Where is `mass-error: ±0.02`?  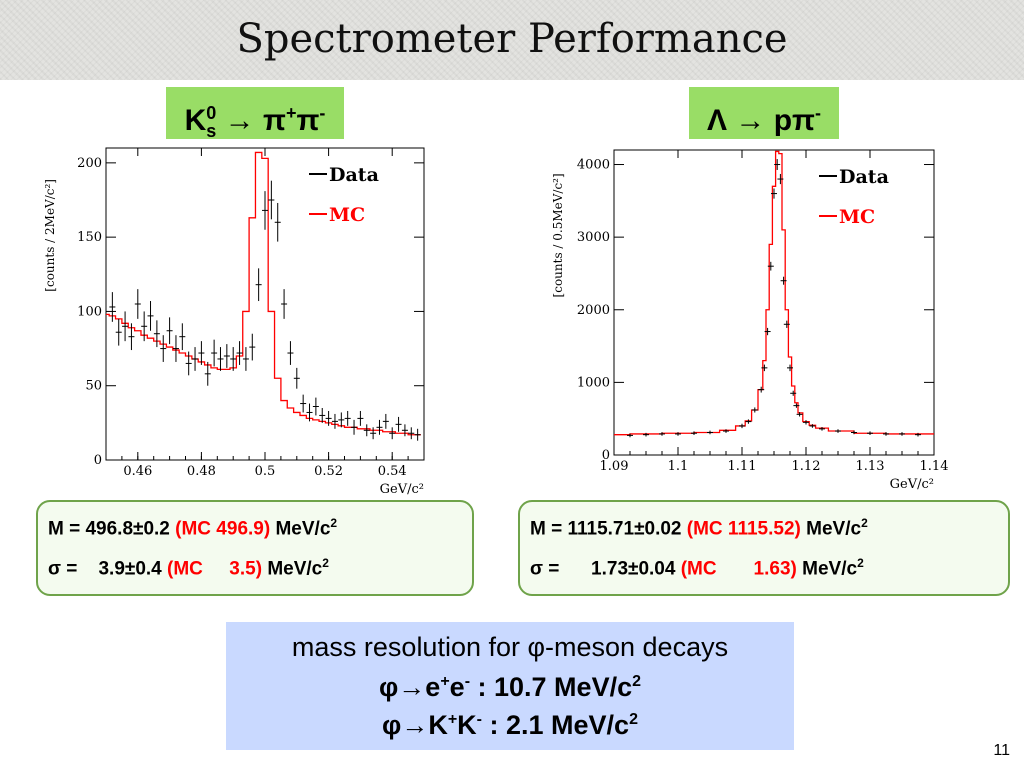
mass-error: ±0.02 is located at coordinates (658, 529).